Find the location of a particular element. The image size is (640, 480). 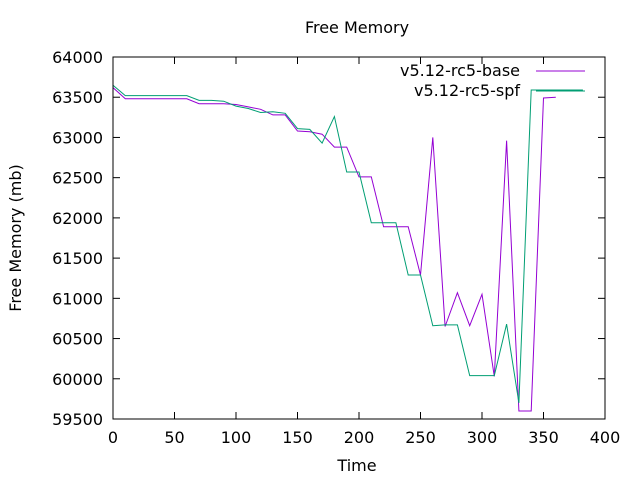

x-tick-label: 100 is located at coordinates (236, 437).